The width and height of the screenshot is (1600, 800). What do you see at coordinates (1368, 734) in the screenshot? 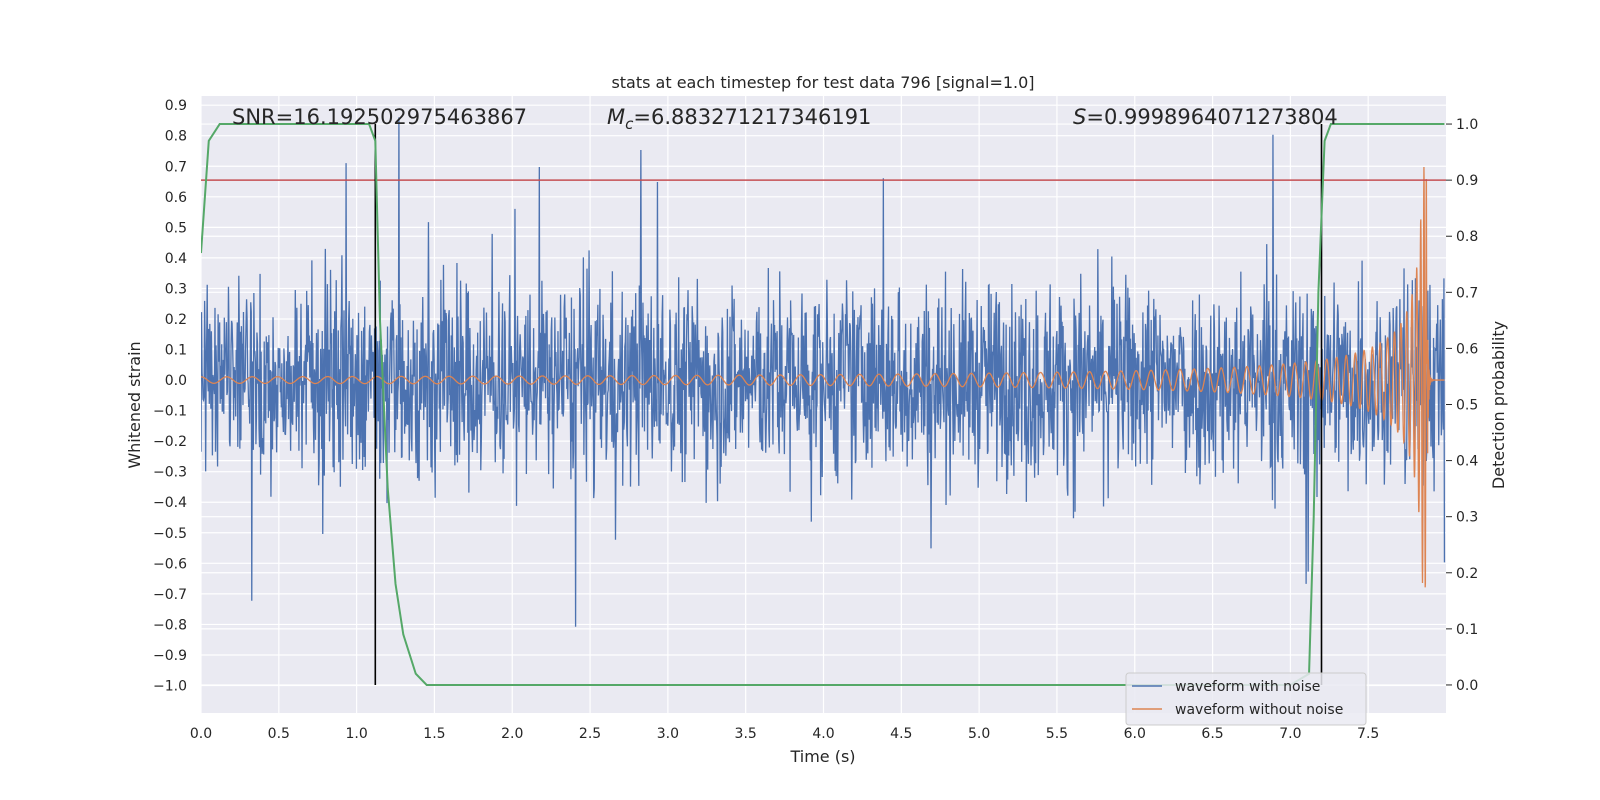
I see `x-tick-label: 7.5` at bounding box center [1368, 734].